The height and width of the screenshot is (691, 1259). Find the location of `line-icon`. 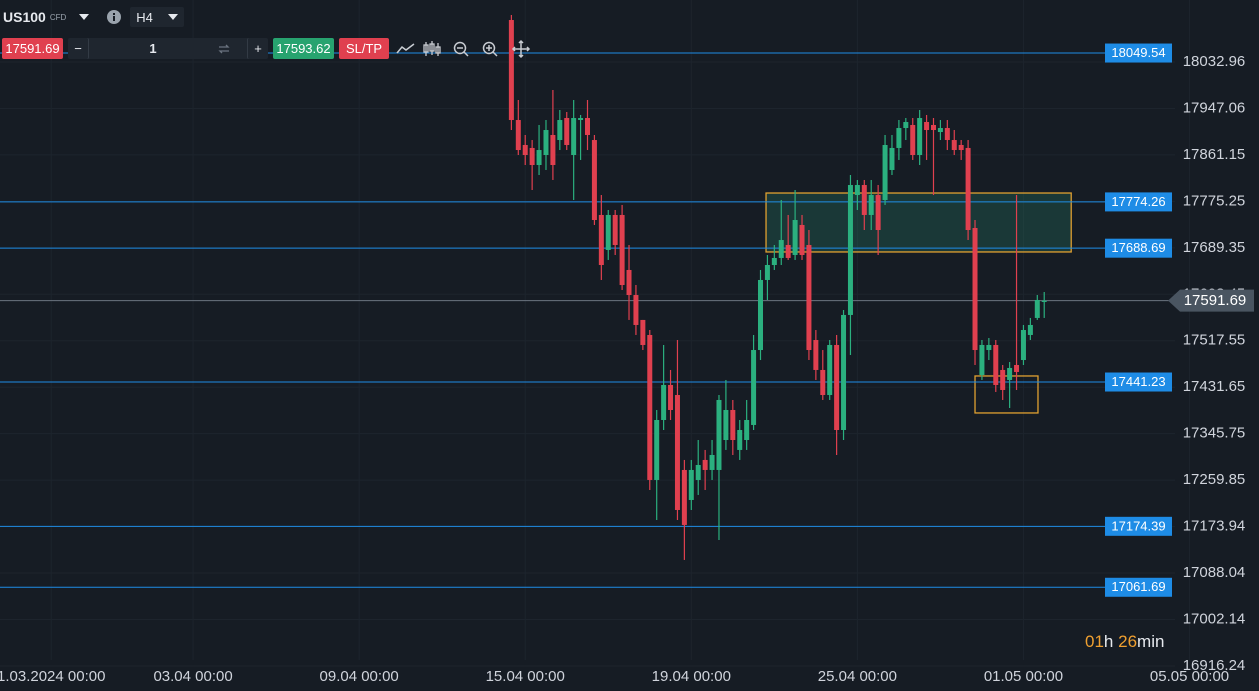

line-icon is located at coordinates (405, 47).